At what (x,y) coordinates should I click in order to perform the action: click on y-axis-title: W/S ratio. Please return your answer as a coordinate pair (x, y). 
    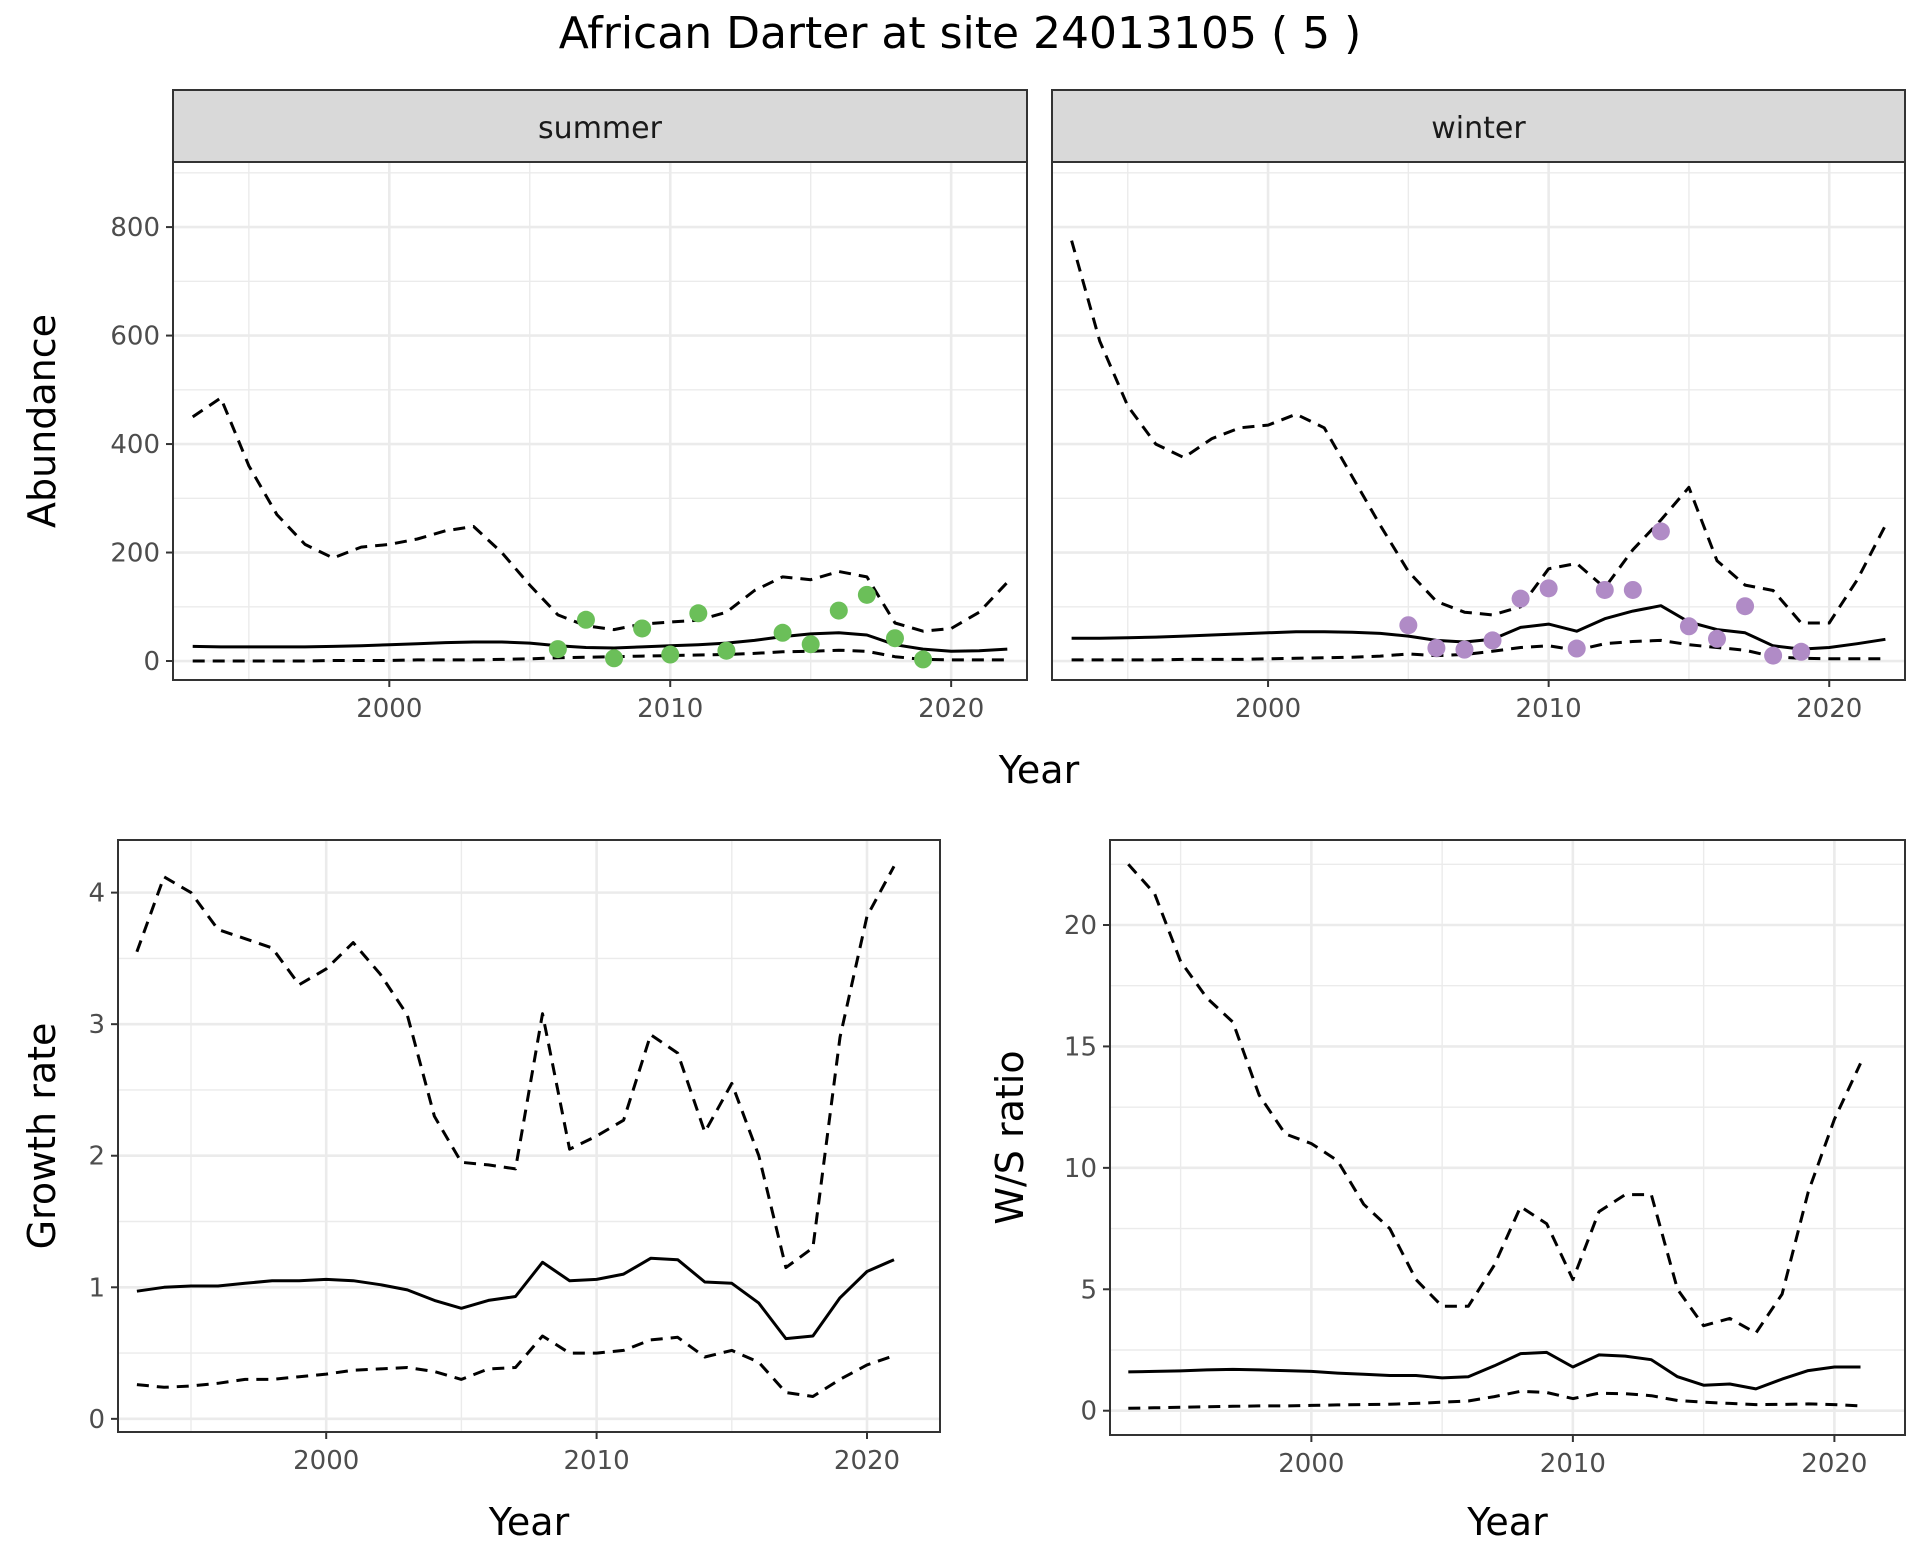
    Looking at the image, I should click on (1010, 1137).